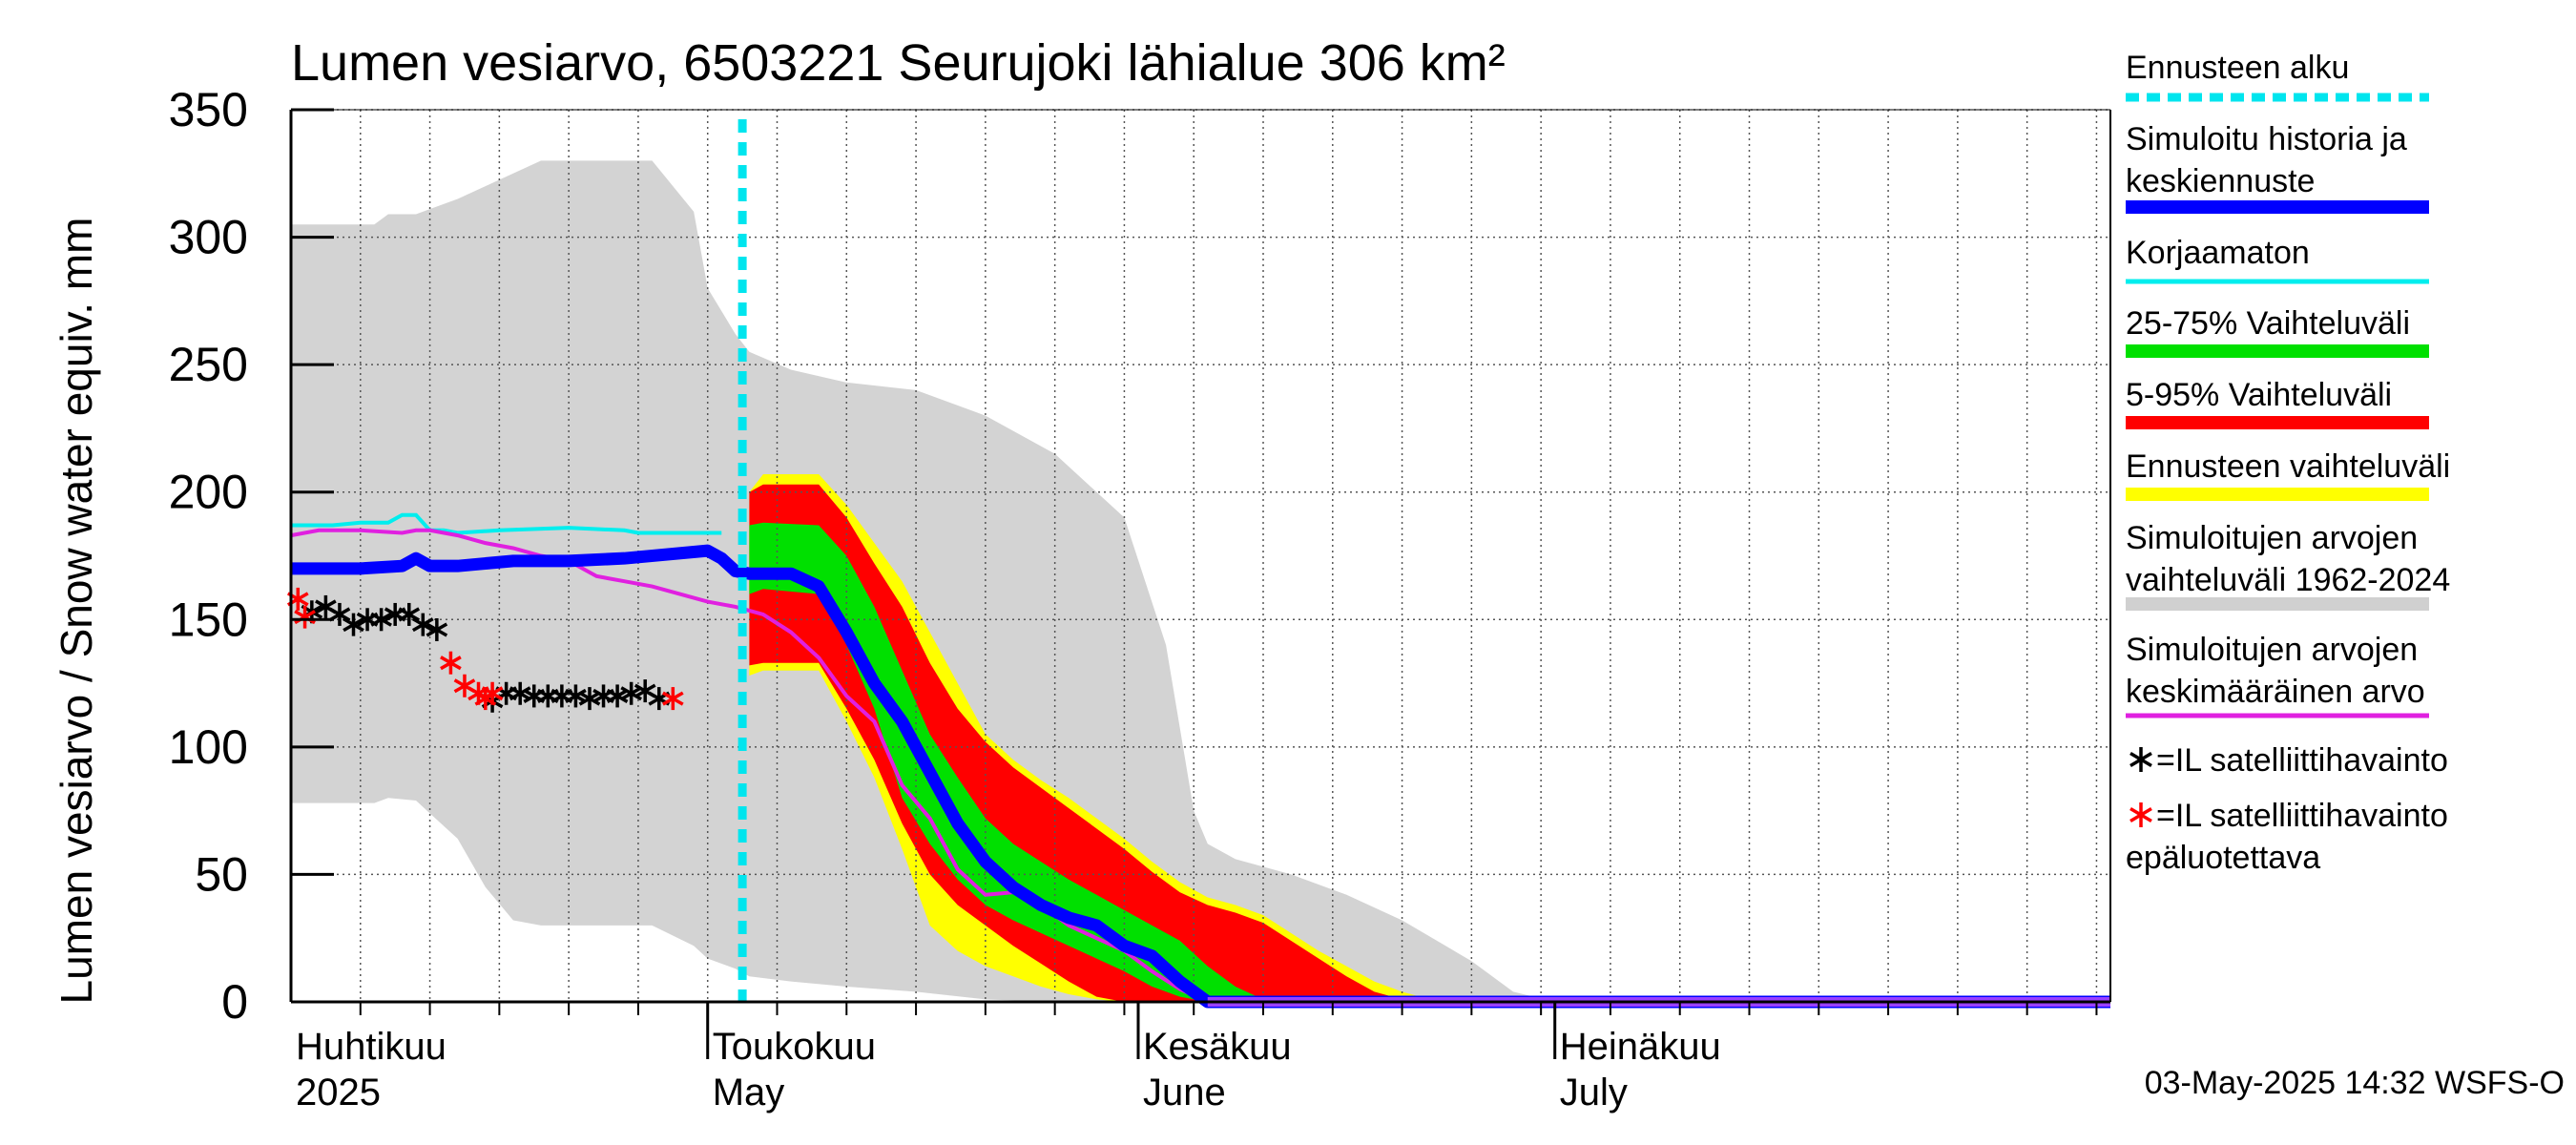  Describe the element at coordinates (2275, 692) in the screenshot. I see `legend-label-cont: keskimääräinen arvo` at that location.